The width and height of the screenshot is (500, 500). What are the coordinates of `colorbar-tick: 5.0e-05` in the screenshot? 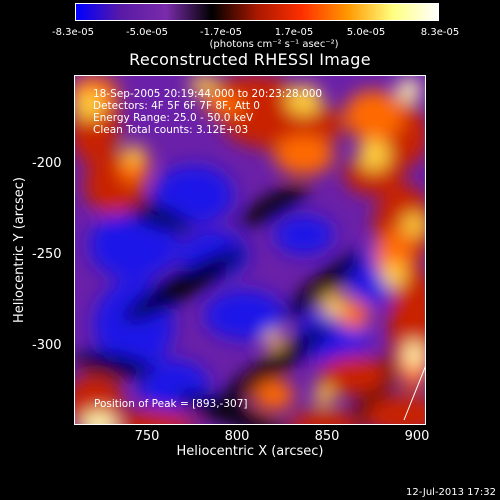 It's located at (366, 32).